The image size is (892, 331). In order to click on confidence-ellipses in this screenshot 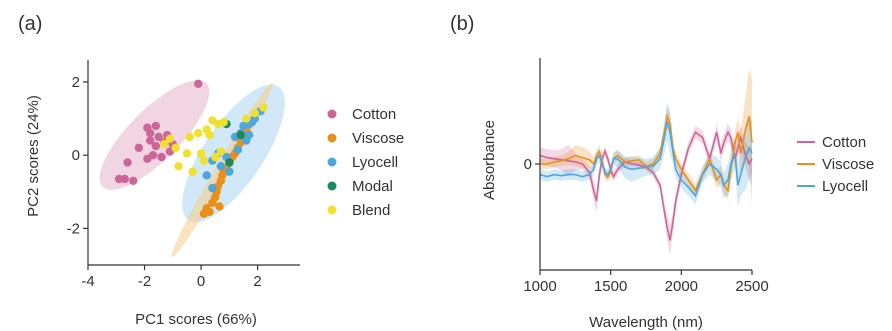, I will do `click(192, 169)`.